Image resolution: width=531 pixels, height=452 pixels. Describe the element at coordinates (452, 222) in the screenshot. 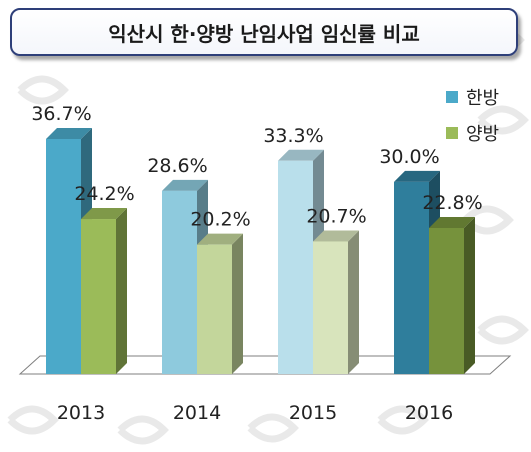

I see `bar-top-yangbang-2016` at that location.